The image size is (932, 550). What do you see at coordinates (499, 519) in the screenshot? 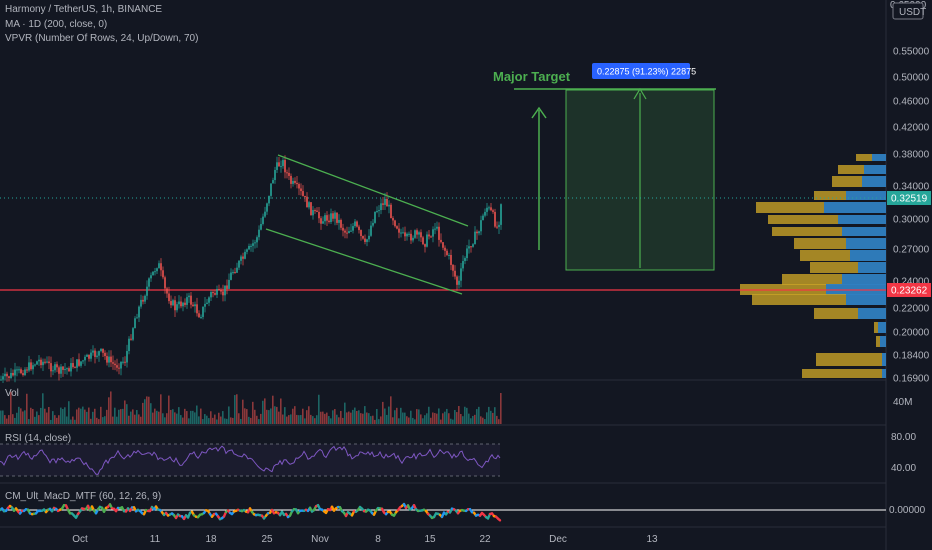
I see `macd-segment` at bounding box center [499, 519].